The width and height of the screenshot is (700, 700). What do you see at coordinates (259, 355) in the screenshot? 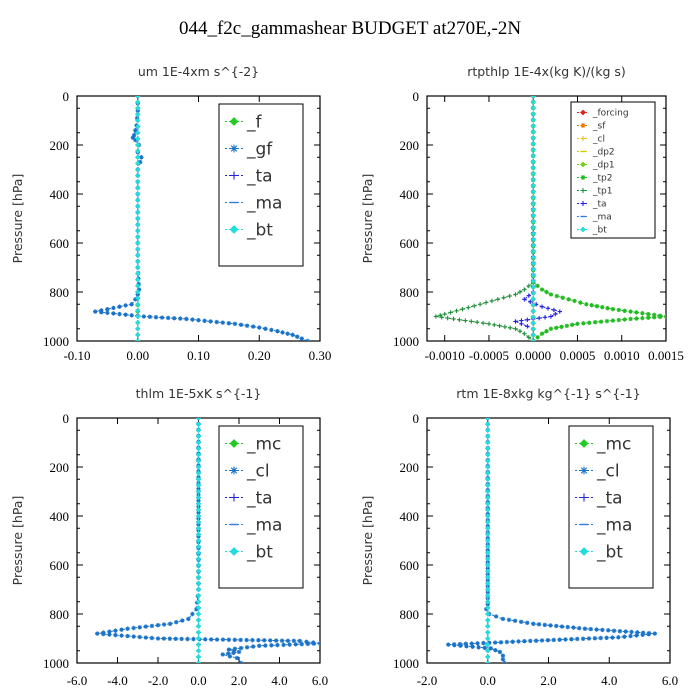
I see `x-tick-label: 0.20` at bounding box center [259, 355].